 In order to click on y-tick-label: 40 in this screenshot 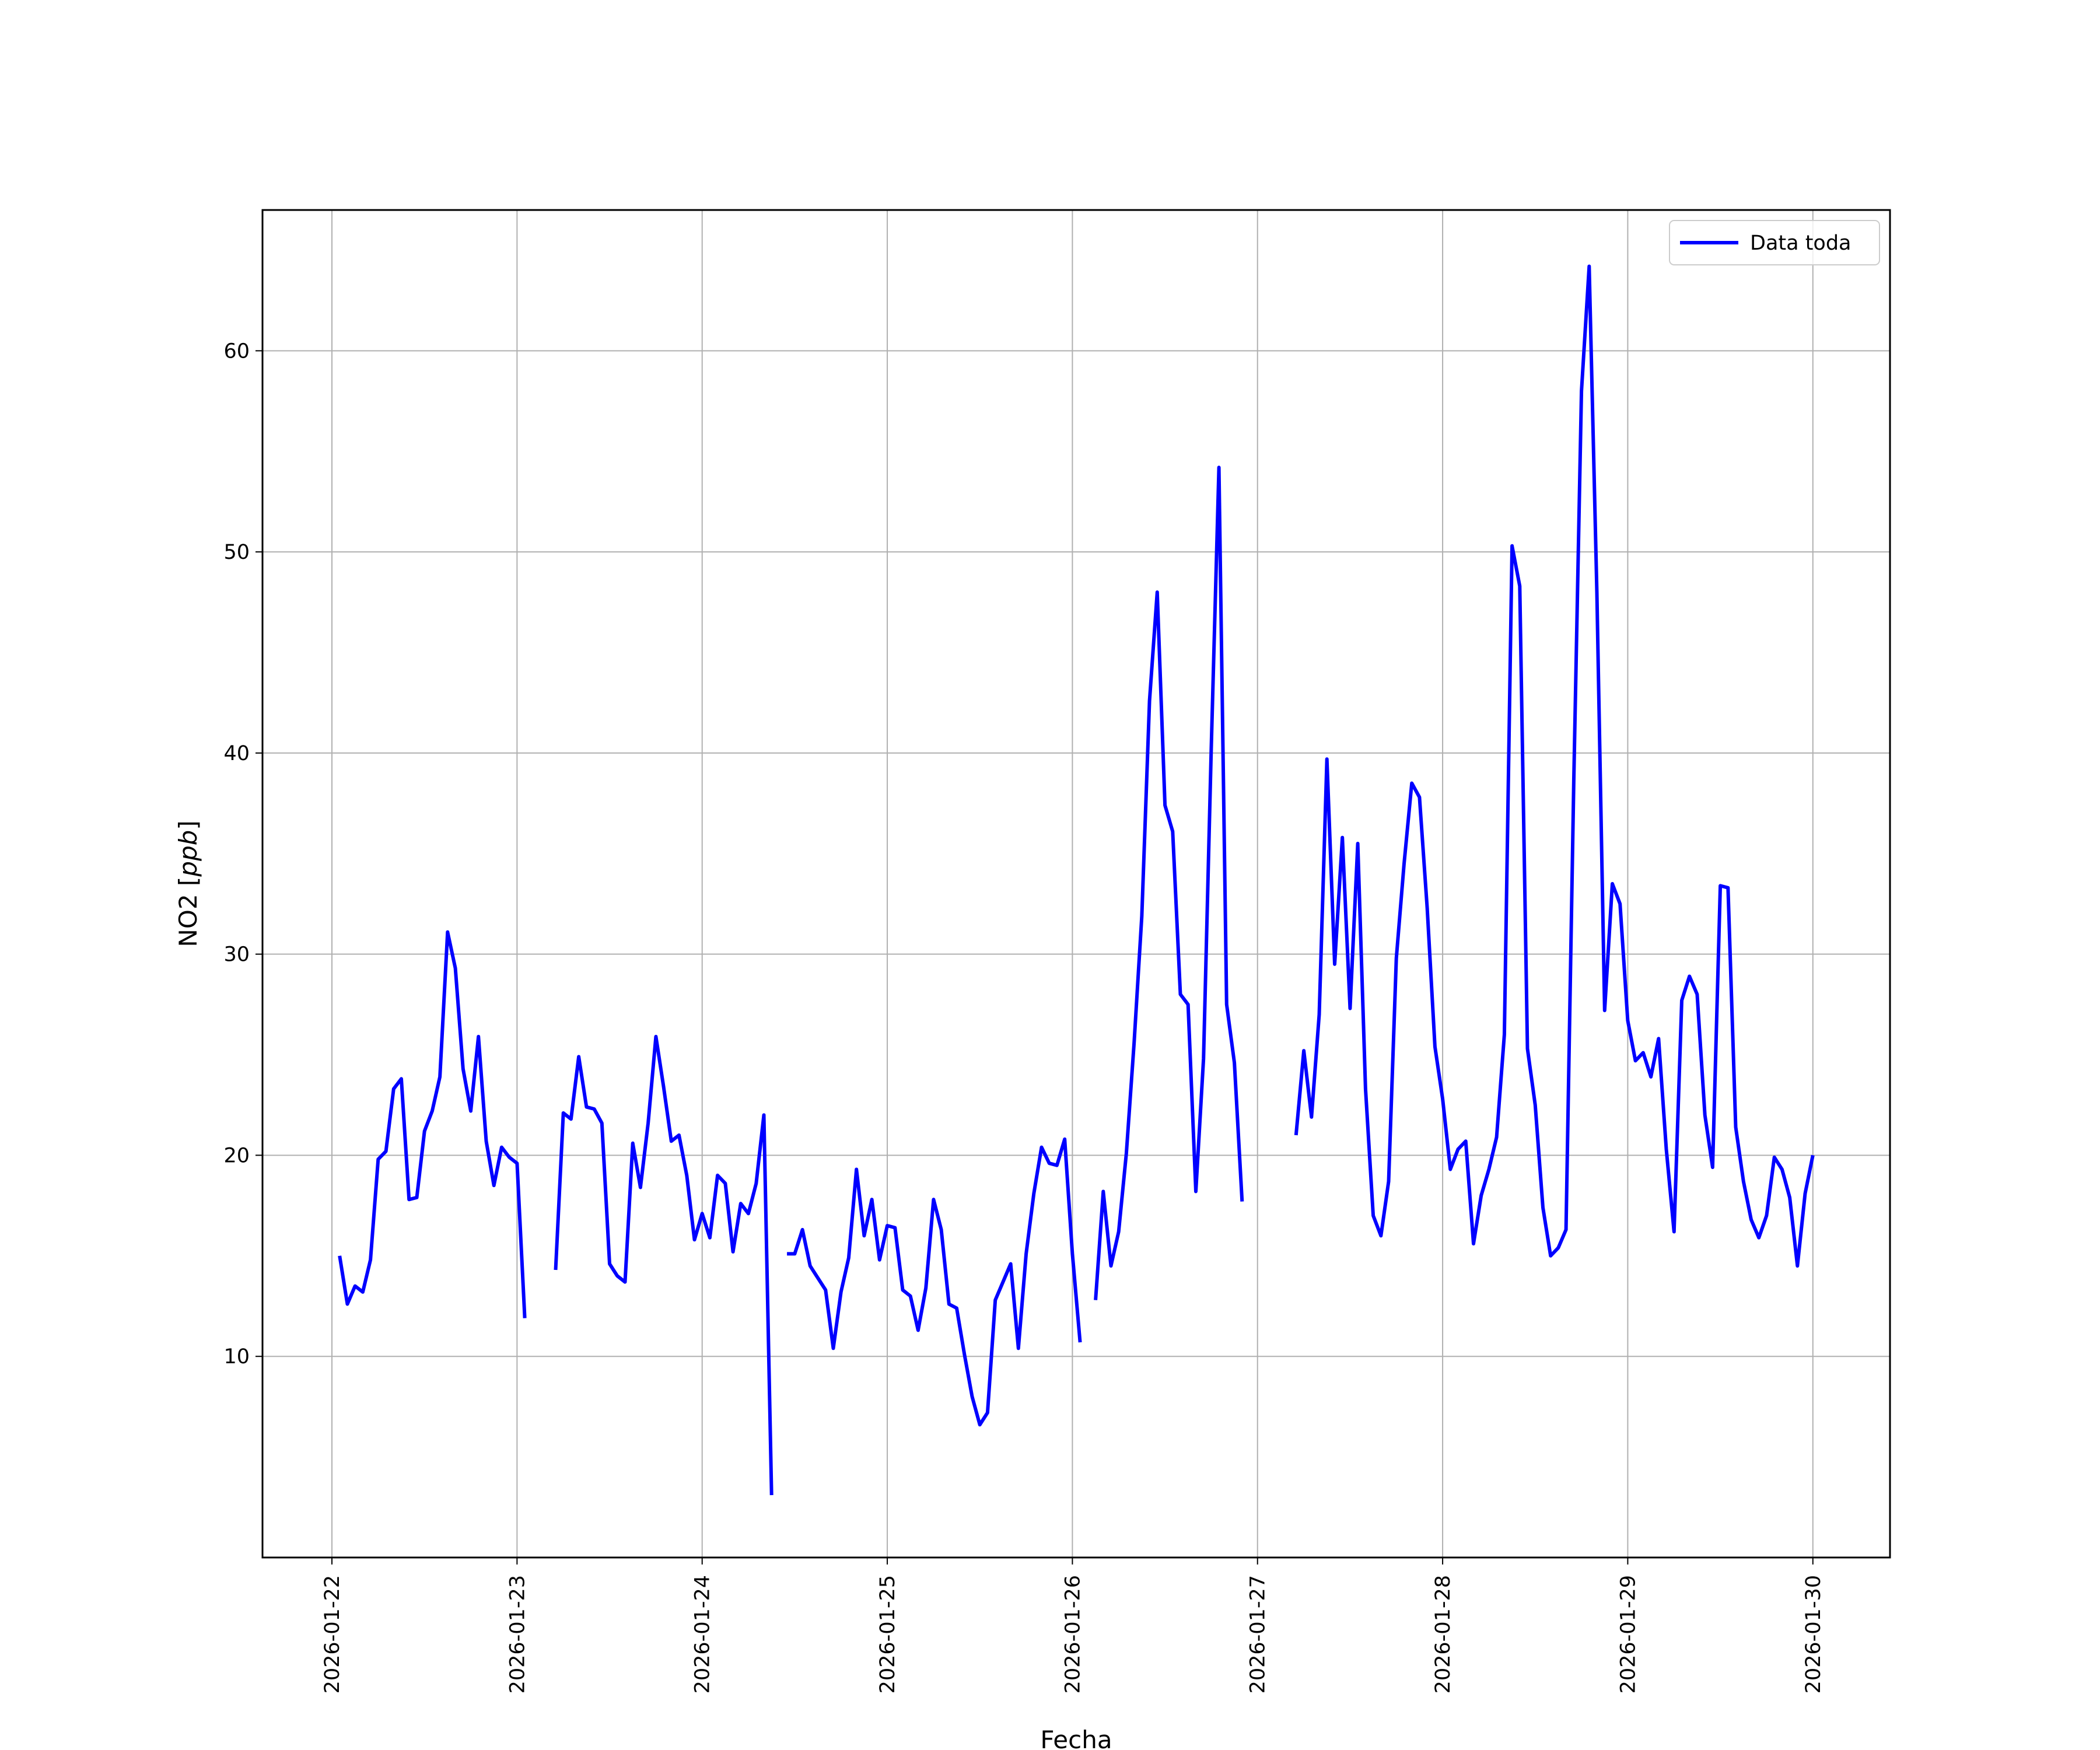, I will do `click(236, 753)`.